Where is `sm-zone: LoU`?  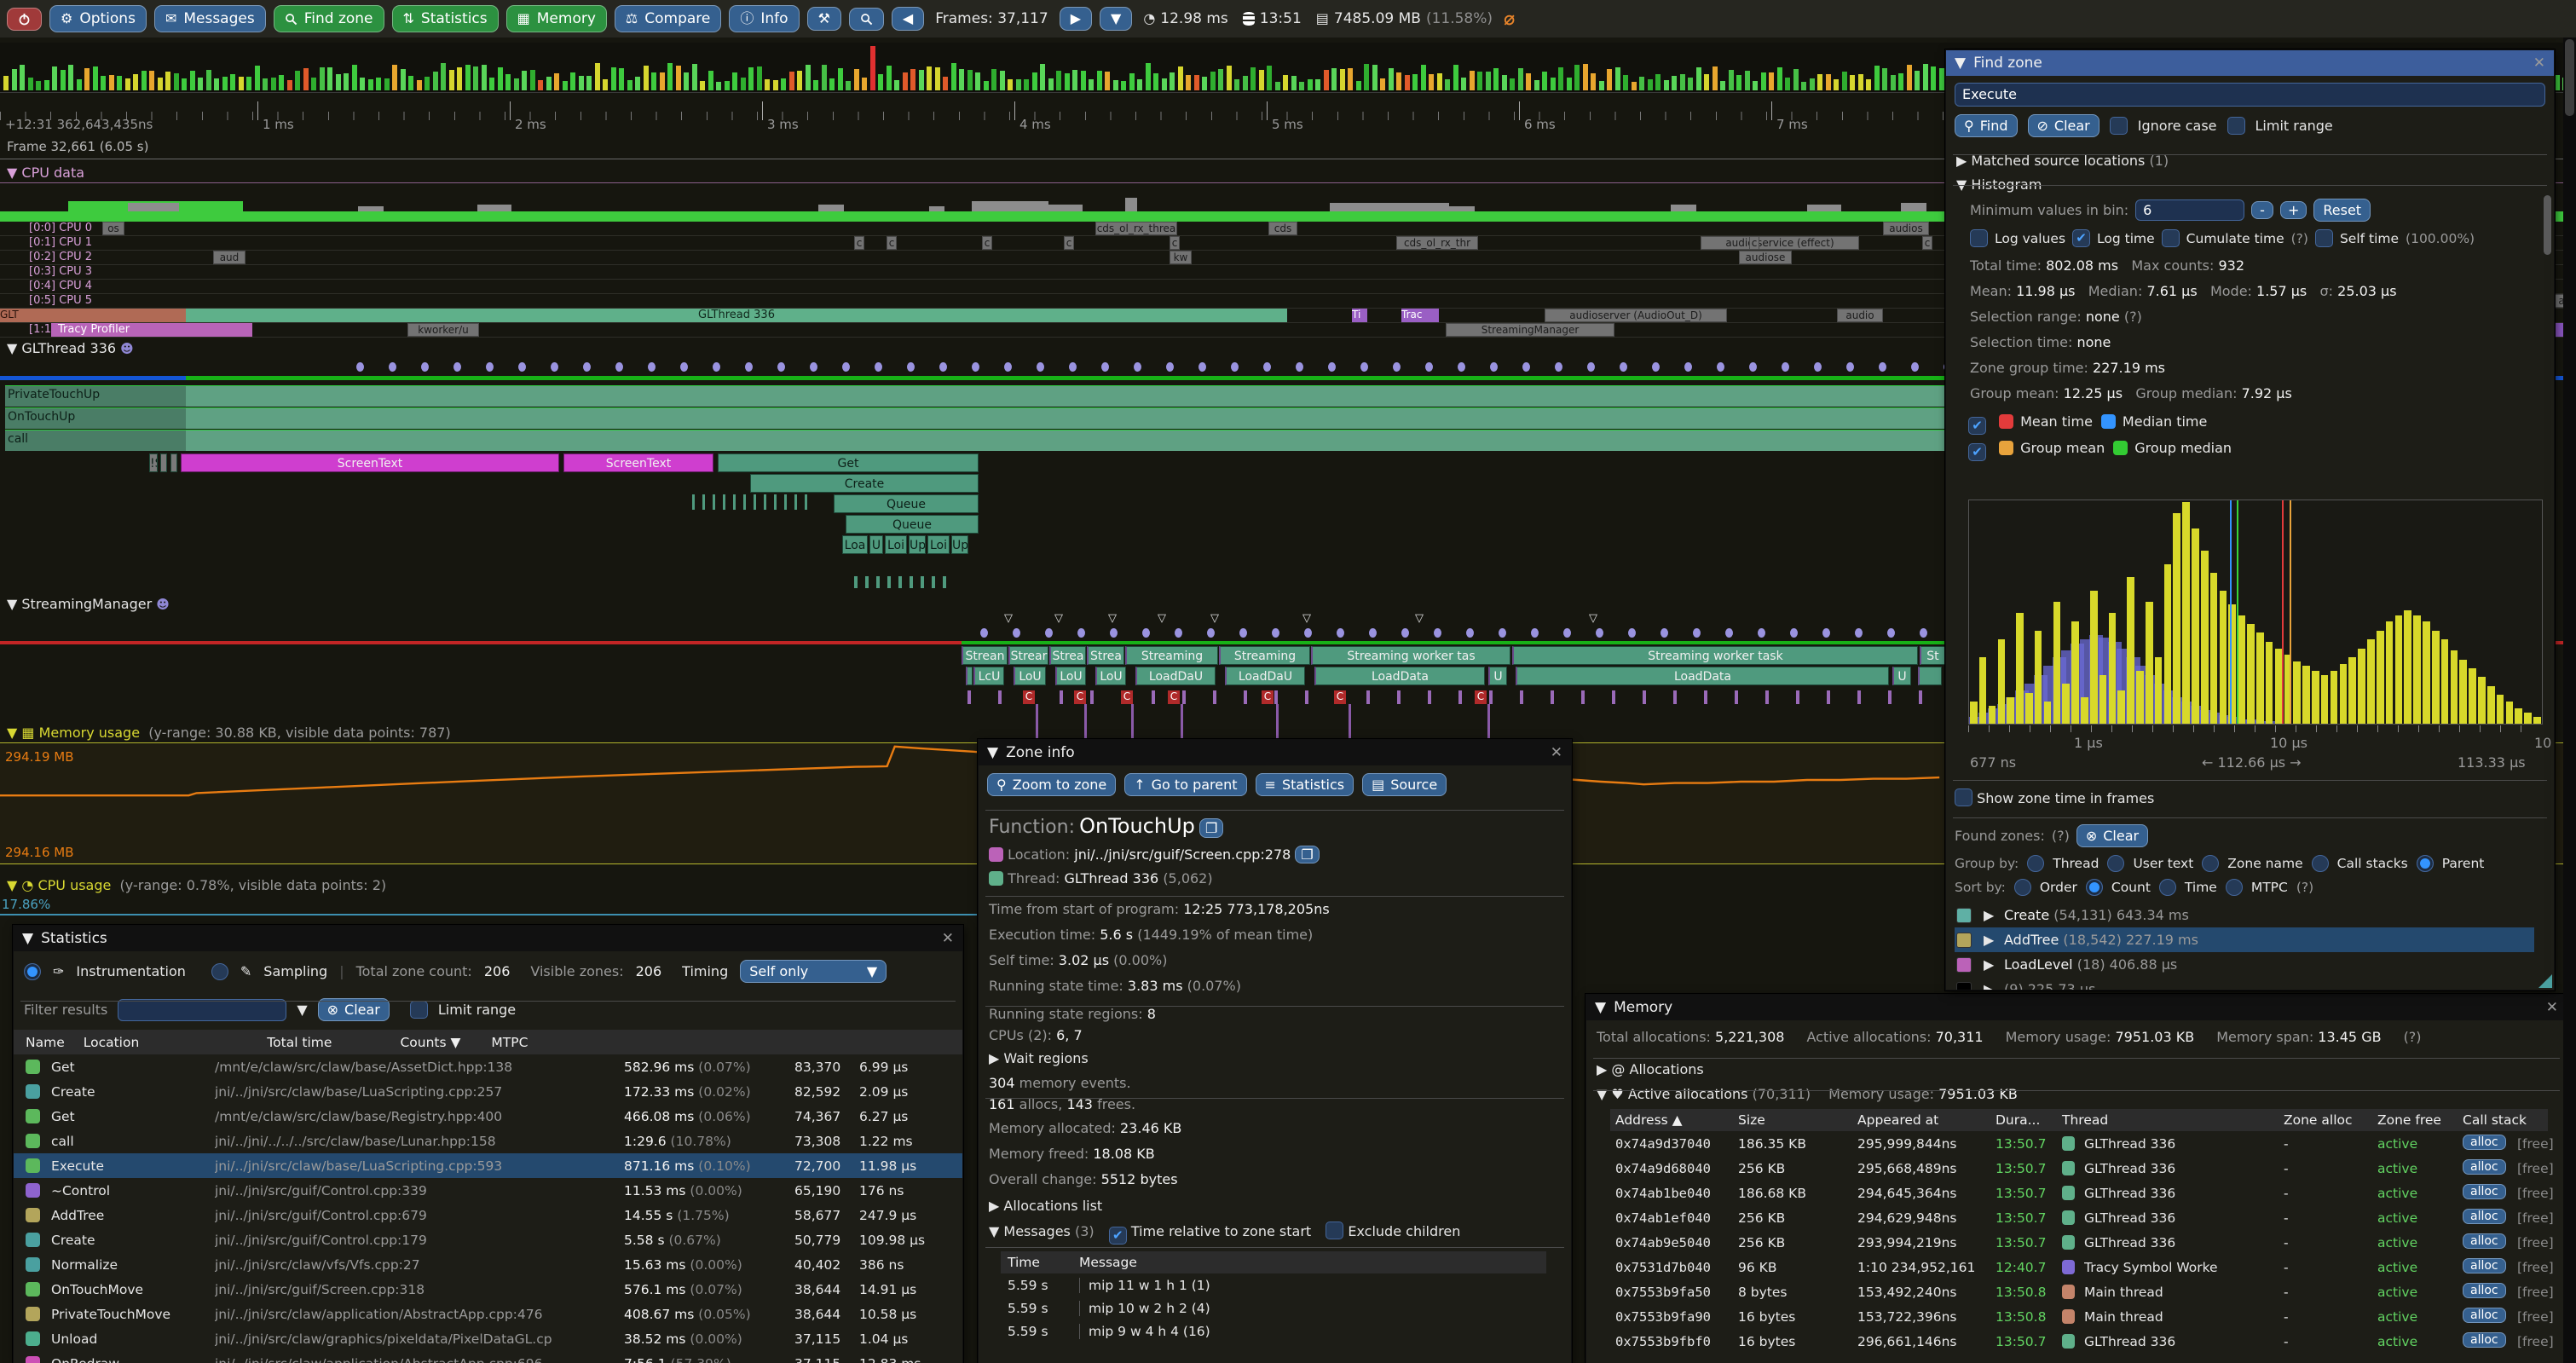 sm-zone: LoU is located at coordinates (1070, 676).